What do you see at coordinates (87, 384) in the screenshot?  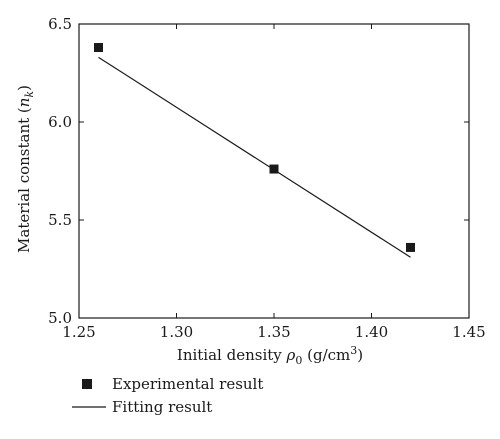 I see `legend-marker-experimental` at bounding box center [87, 384].